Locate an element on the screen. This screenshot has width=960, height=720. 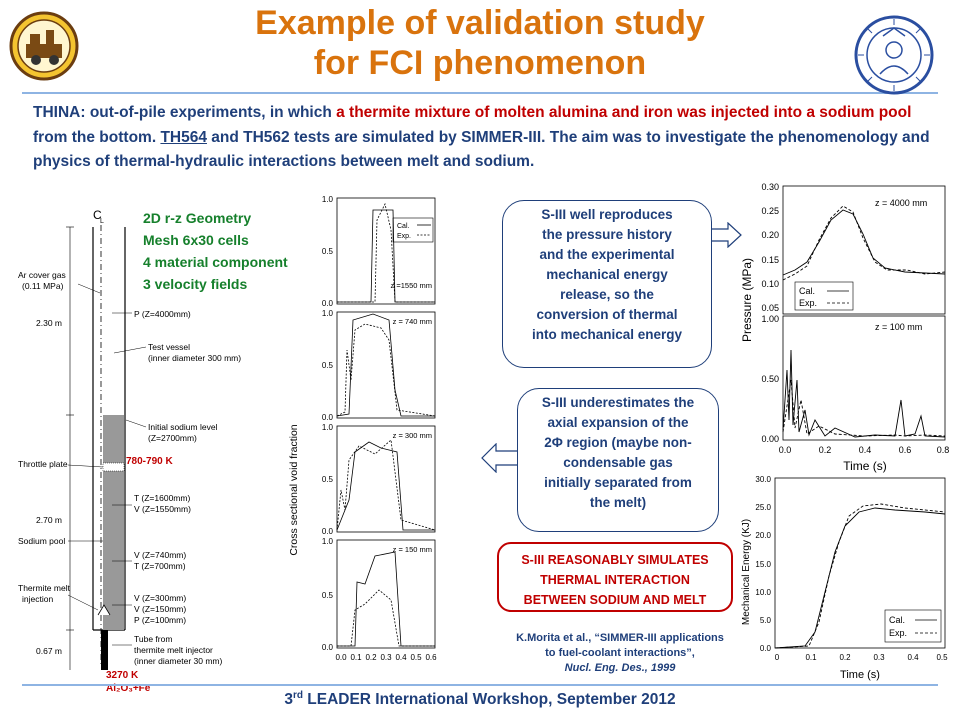
header-divider is located at coordinates (480, 93).